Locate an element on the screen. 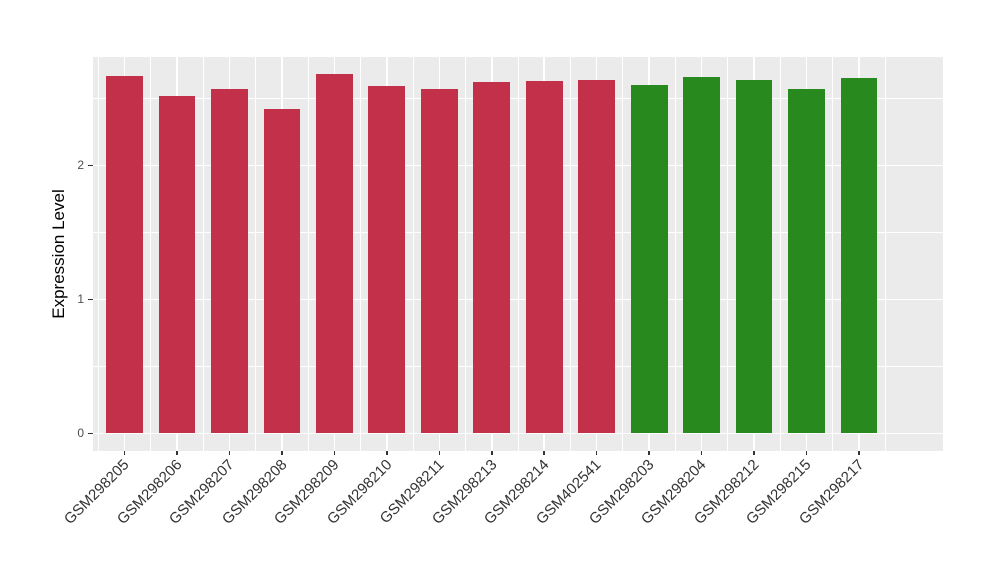 Image resolution: width=1000 pixels, height=580 pixels. y-tick-label: 1 is located at coordinates (80, 299).